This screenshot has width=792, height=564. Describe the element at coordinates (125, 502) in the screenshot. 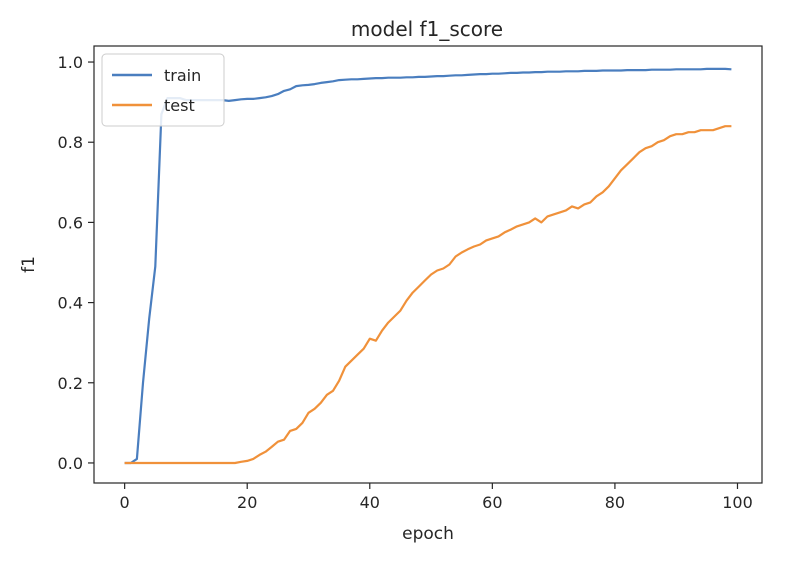

I see `x-tick-label: 0` at that location.